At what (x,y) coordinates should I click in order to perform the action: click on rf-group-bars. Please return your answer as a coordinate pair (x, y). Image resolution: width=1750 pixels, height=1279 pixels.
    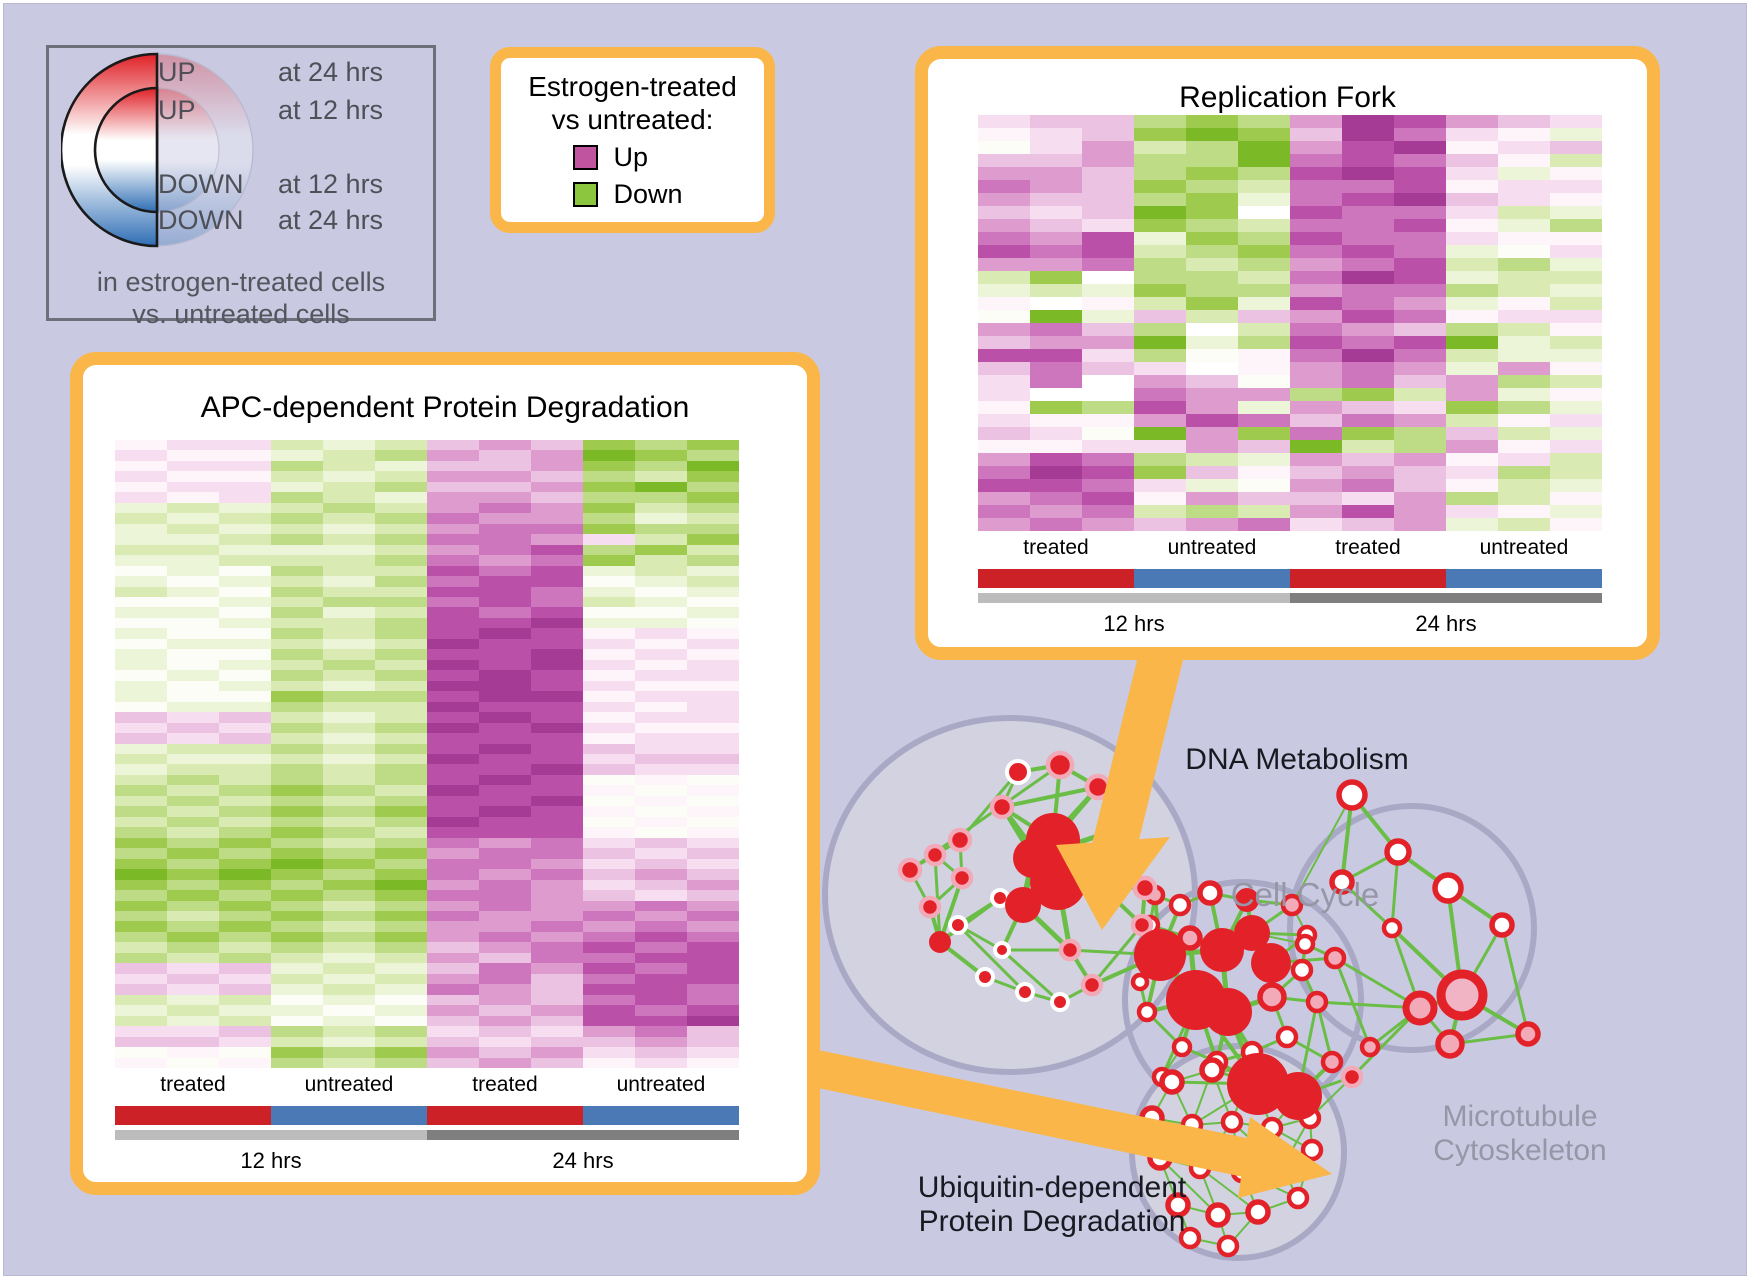
    Looking at the image, I should click on (1290, 578).